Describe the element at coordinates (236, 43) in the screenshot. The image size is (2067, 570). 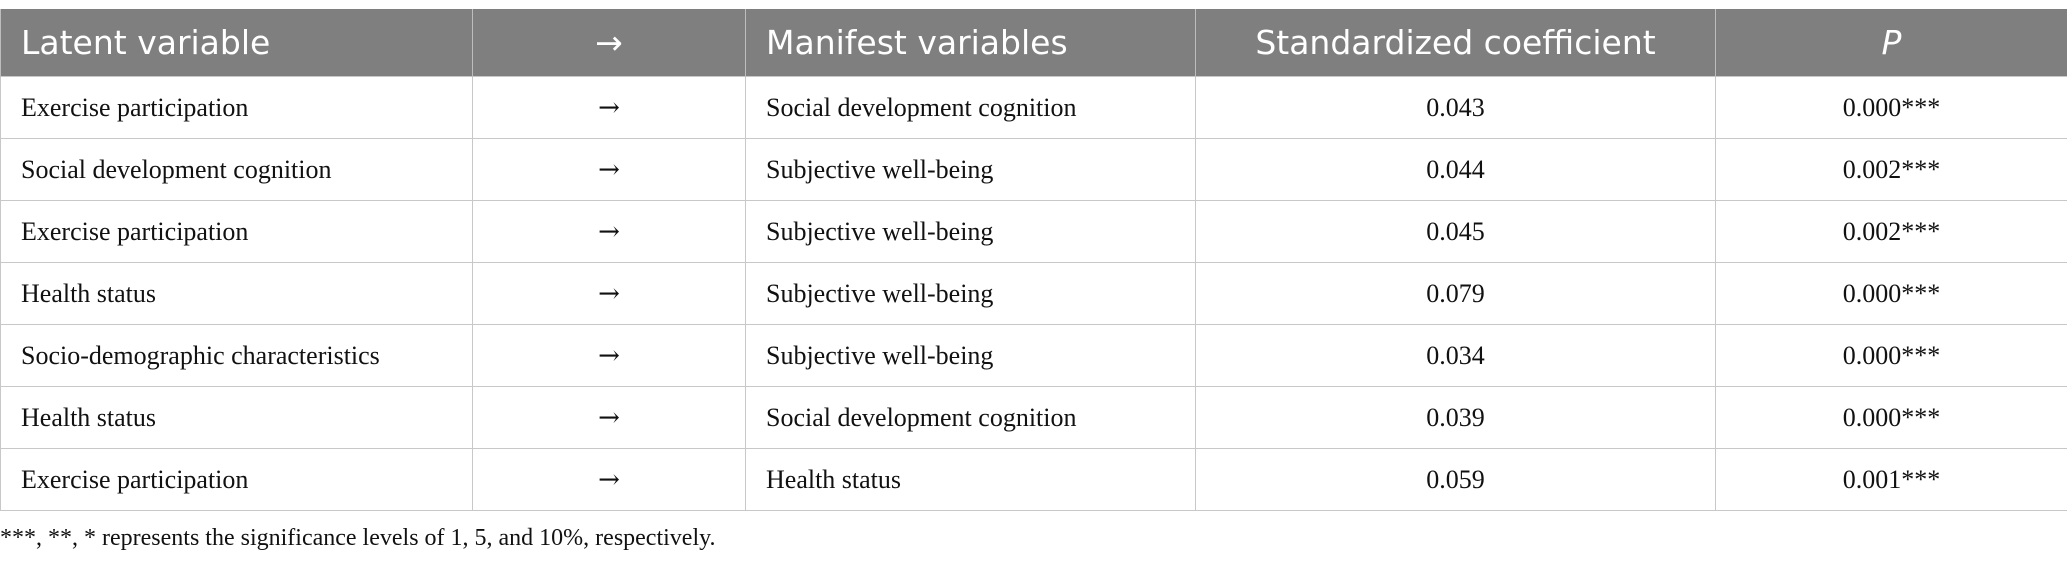
I see `header-latent-variable: Latent variable` at that location.